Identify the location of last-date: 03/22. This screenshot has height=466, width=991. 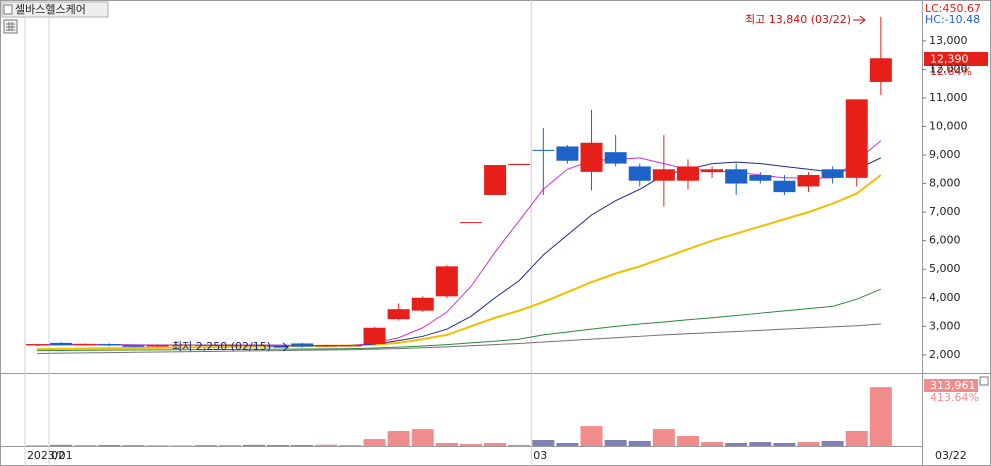
(951, 455).